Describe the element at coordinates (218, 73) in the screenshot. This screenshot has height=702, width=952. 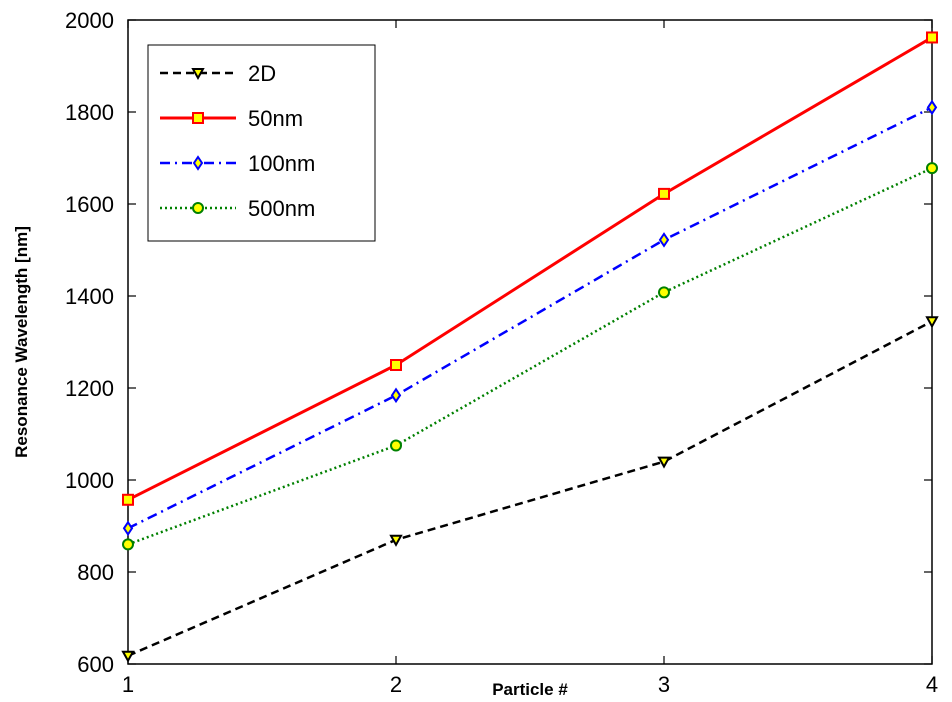
I see `legend-item: 2D` at that location.